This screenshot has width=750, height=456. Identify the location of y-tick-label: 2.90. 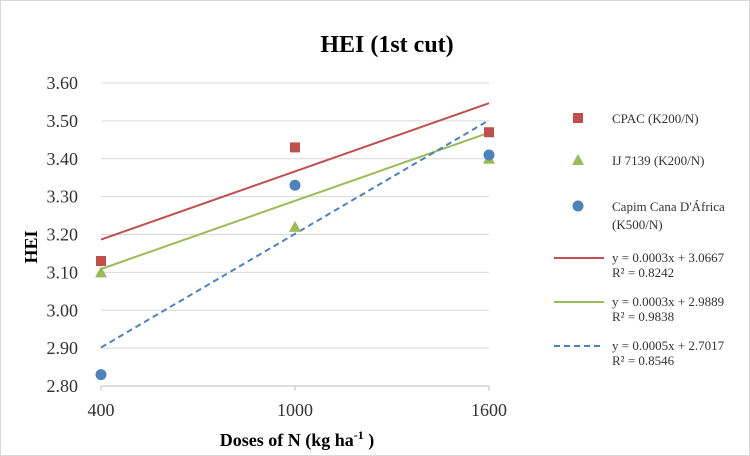
(63, 348).